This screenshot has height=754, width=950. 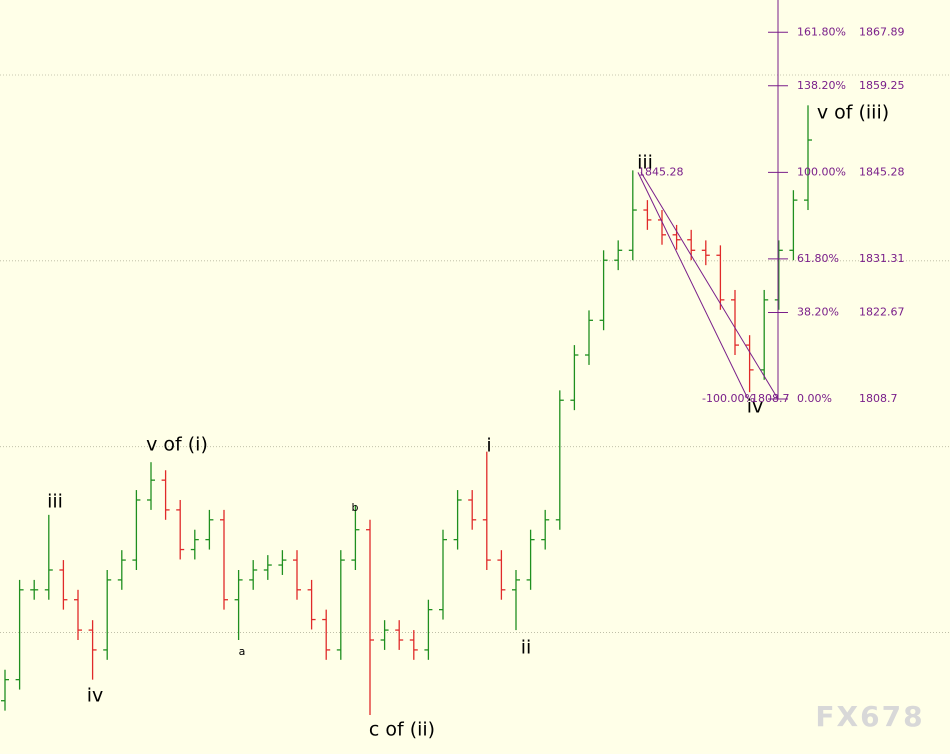 What do you see at coordinates (882, 85) in the screenshot?
I see `fib-price: 1859.25` at bounding box center [882, 85].